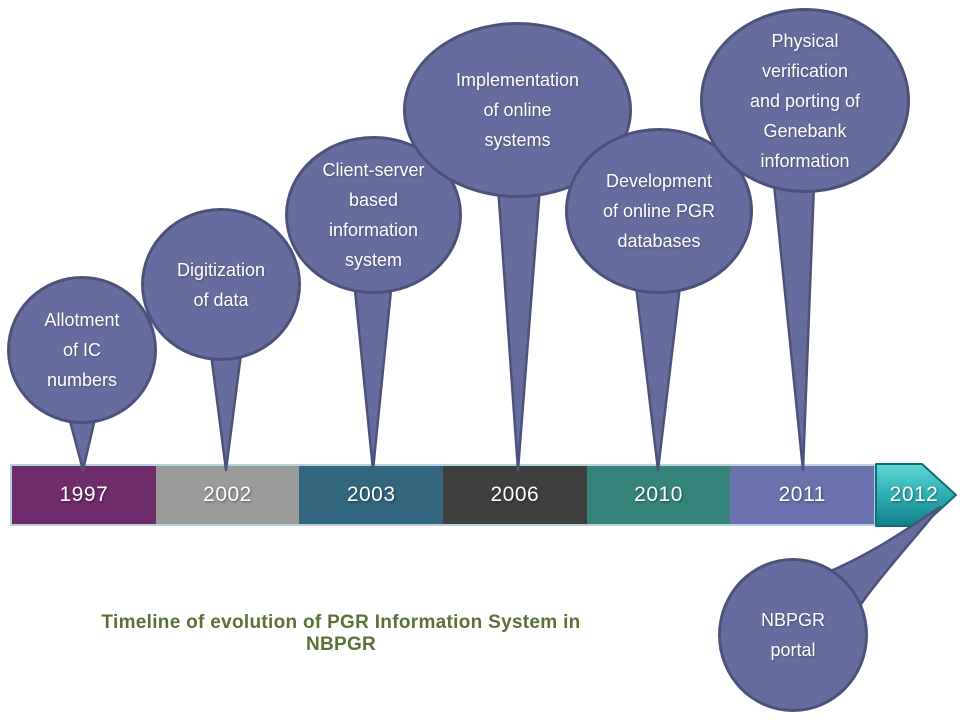 The width and height of the screenshot is (960, 720). I want to click on segment-2002: 2002, so click(227, 495).